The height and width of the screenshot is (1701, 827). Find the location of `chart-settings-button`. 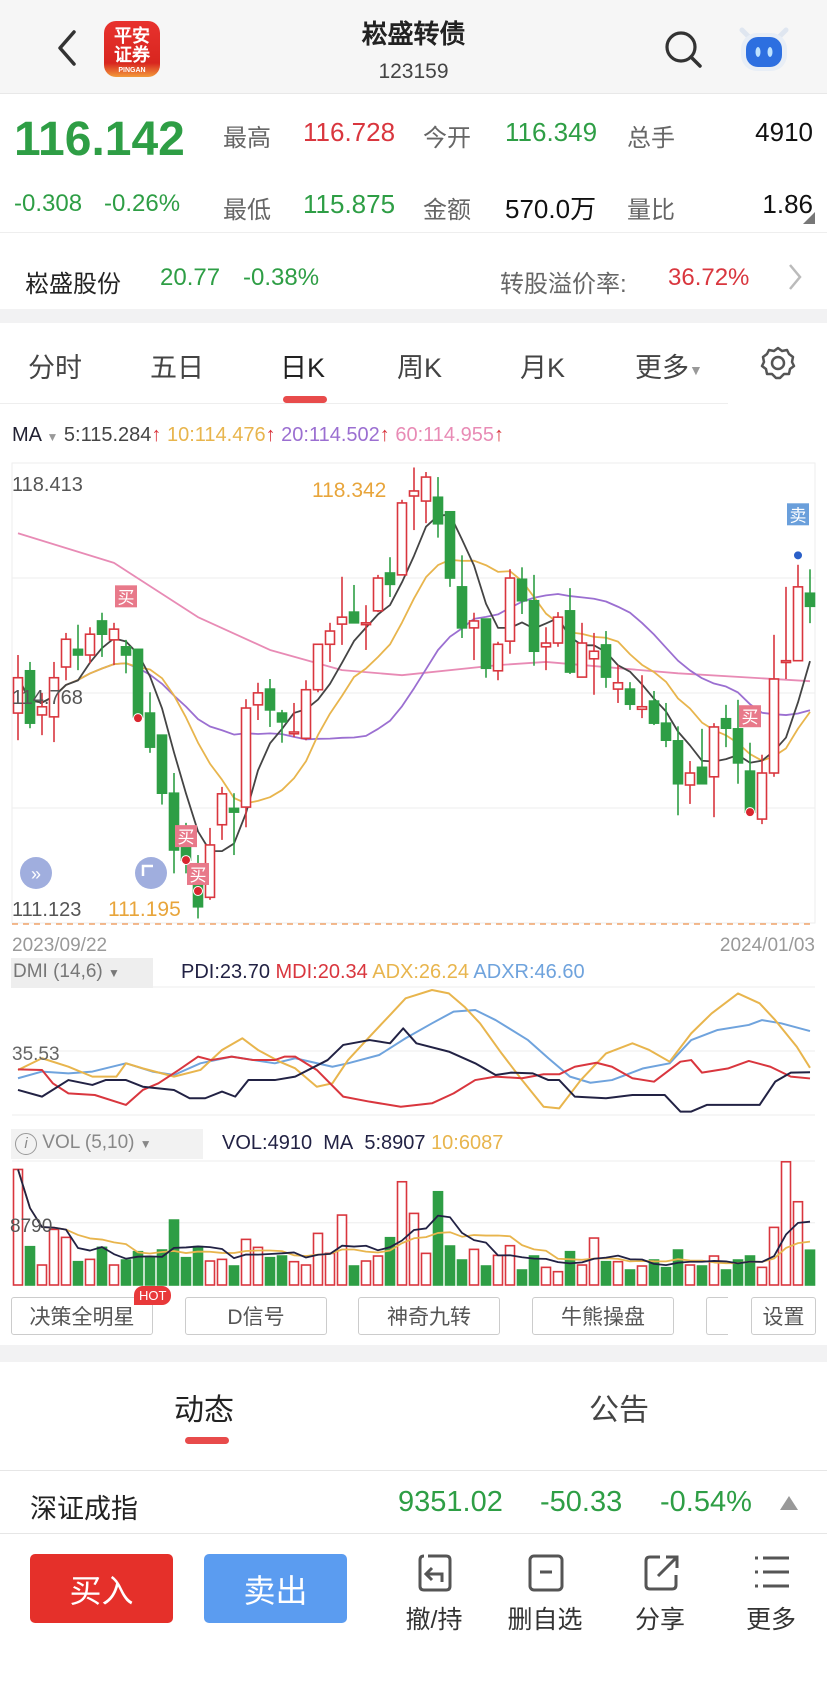

chart-settings-button is located at coordinates (778, 365).